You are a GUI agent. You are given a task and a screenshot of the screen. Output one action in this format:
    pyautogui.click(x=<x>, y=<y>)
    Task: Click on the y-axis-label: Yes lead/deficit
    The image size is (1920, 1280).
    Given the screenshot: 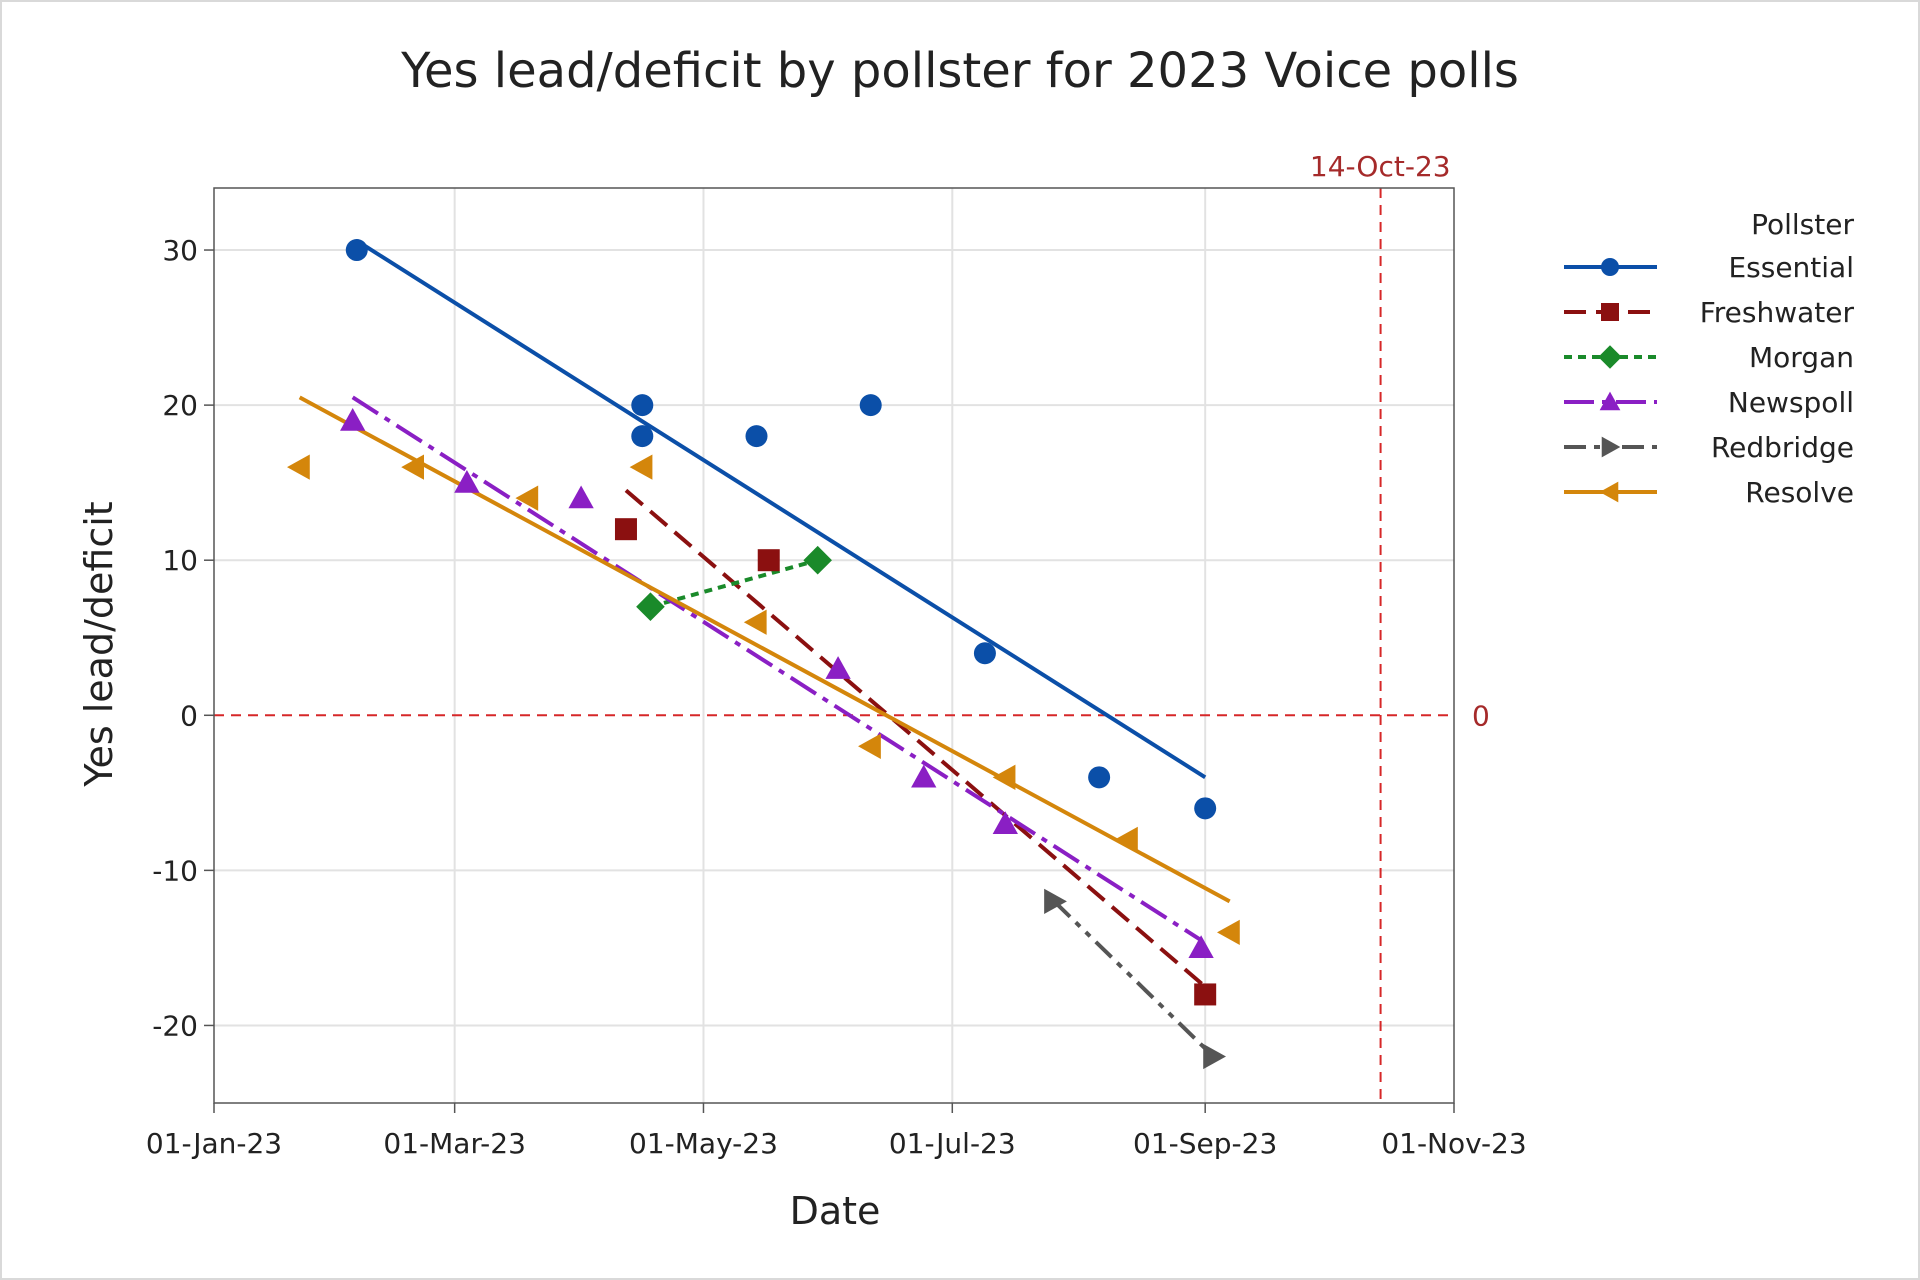 What is the action you would take?
    pyautogui.click(x=99, y=644)
    